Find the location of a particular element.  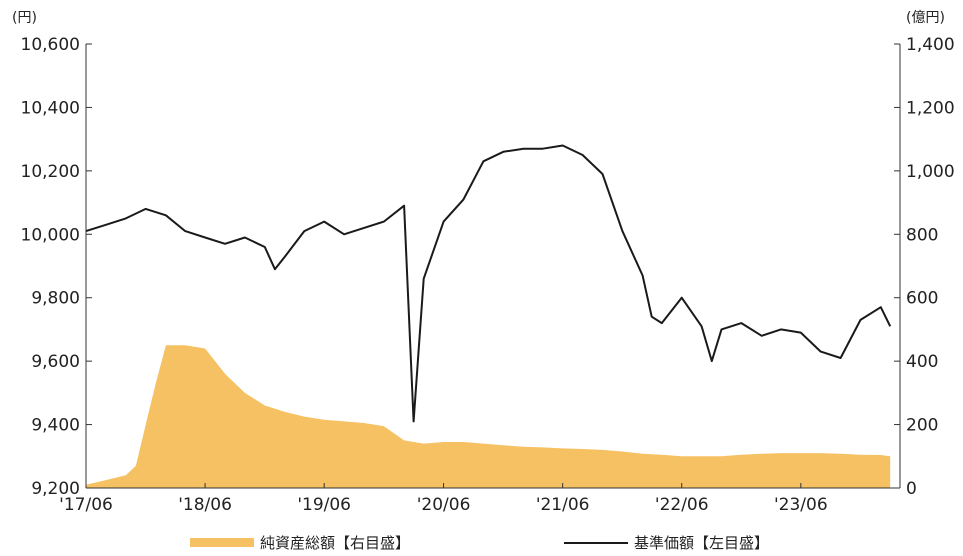

x-tick-label: '17/06 is located at coordinates (86, 505).